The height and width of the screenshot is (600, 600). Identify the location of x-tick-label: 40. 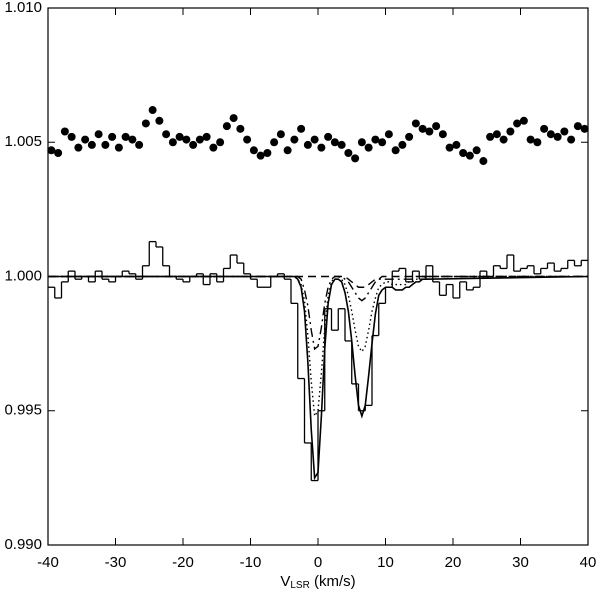
(588, 562).